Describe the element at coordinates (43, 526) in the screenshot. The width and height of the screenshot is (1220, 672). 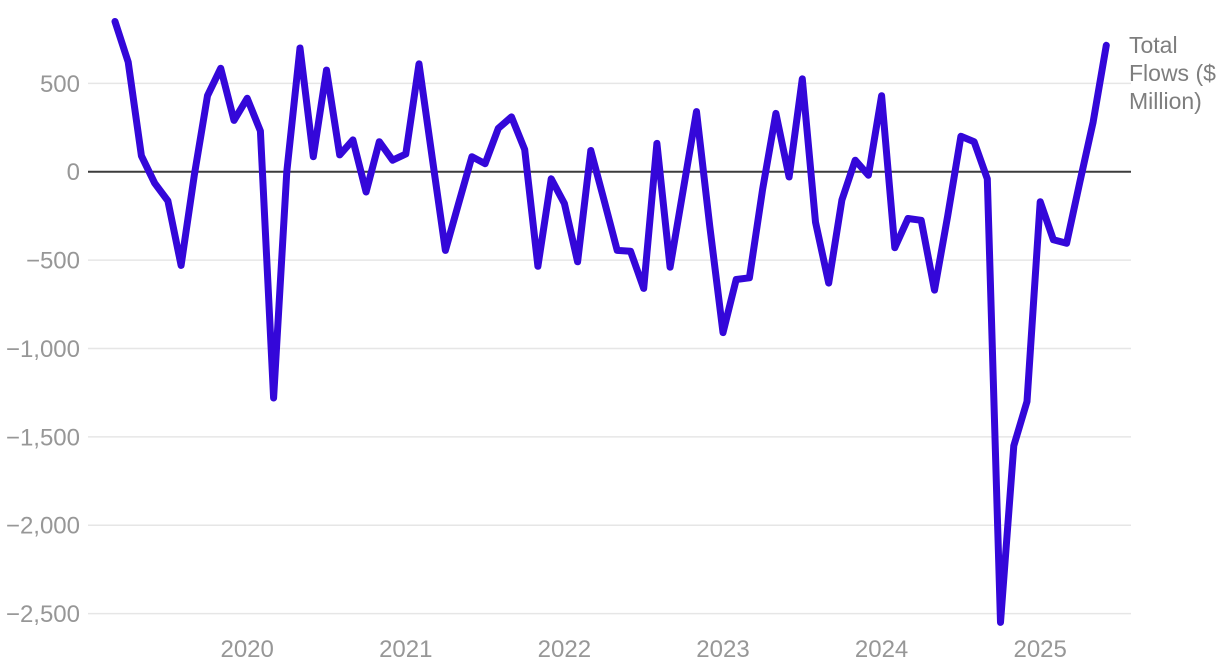
I see `y-axis-tick-label: −2,000` at that location.